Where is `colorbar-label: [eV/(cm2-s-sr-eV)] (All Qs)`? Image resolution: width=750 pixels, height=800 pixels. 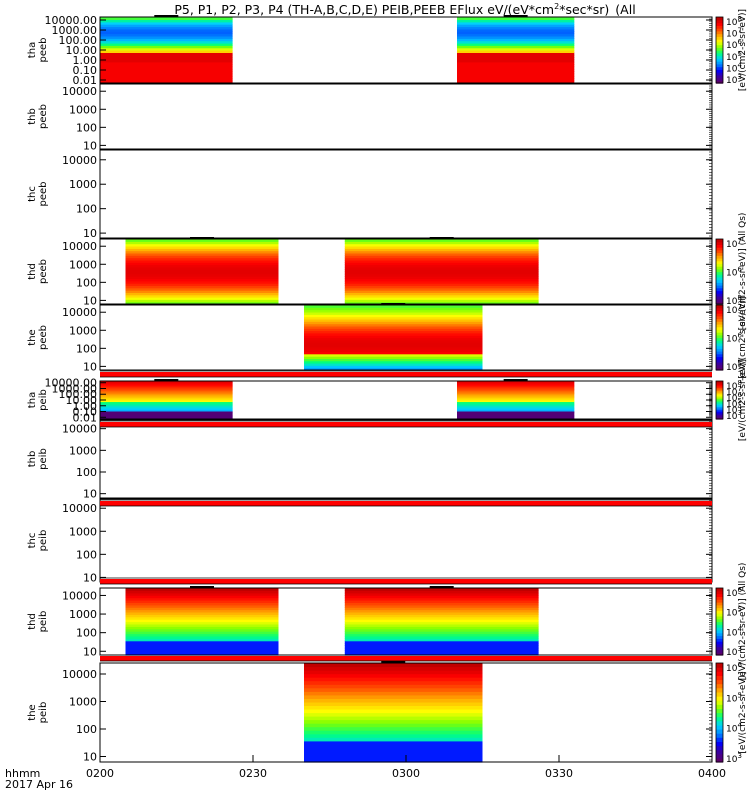
colorbar-label: [eV/(cm2-s-sr-eV)] (All Qs) is located at coordinates (743, 272).